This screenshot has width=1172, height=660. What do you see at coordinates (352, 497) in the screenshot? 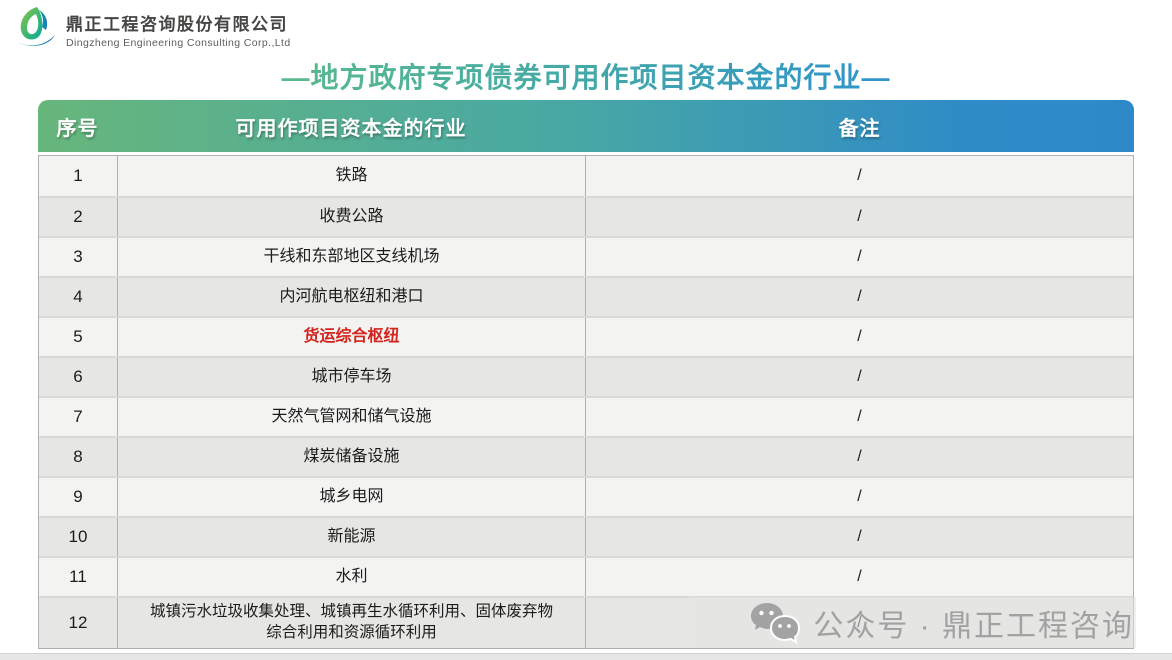
I see `industry-cell: 城乡电网` at bounding box center [352, 497].